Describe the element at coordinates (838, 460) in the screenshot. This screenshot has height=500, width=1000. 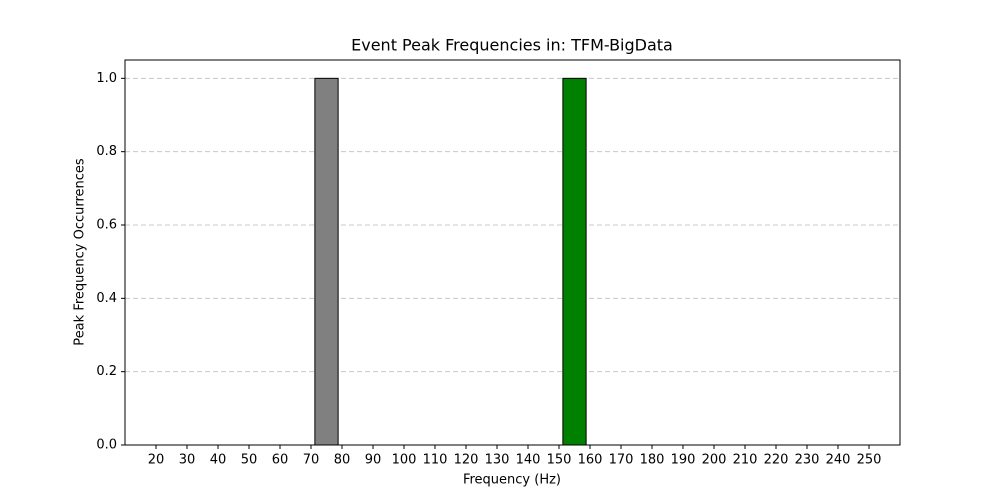
I see `x-tick-label: 240` at that location.